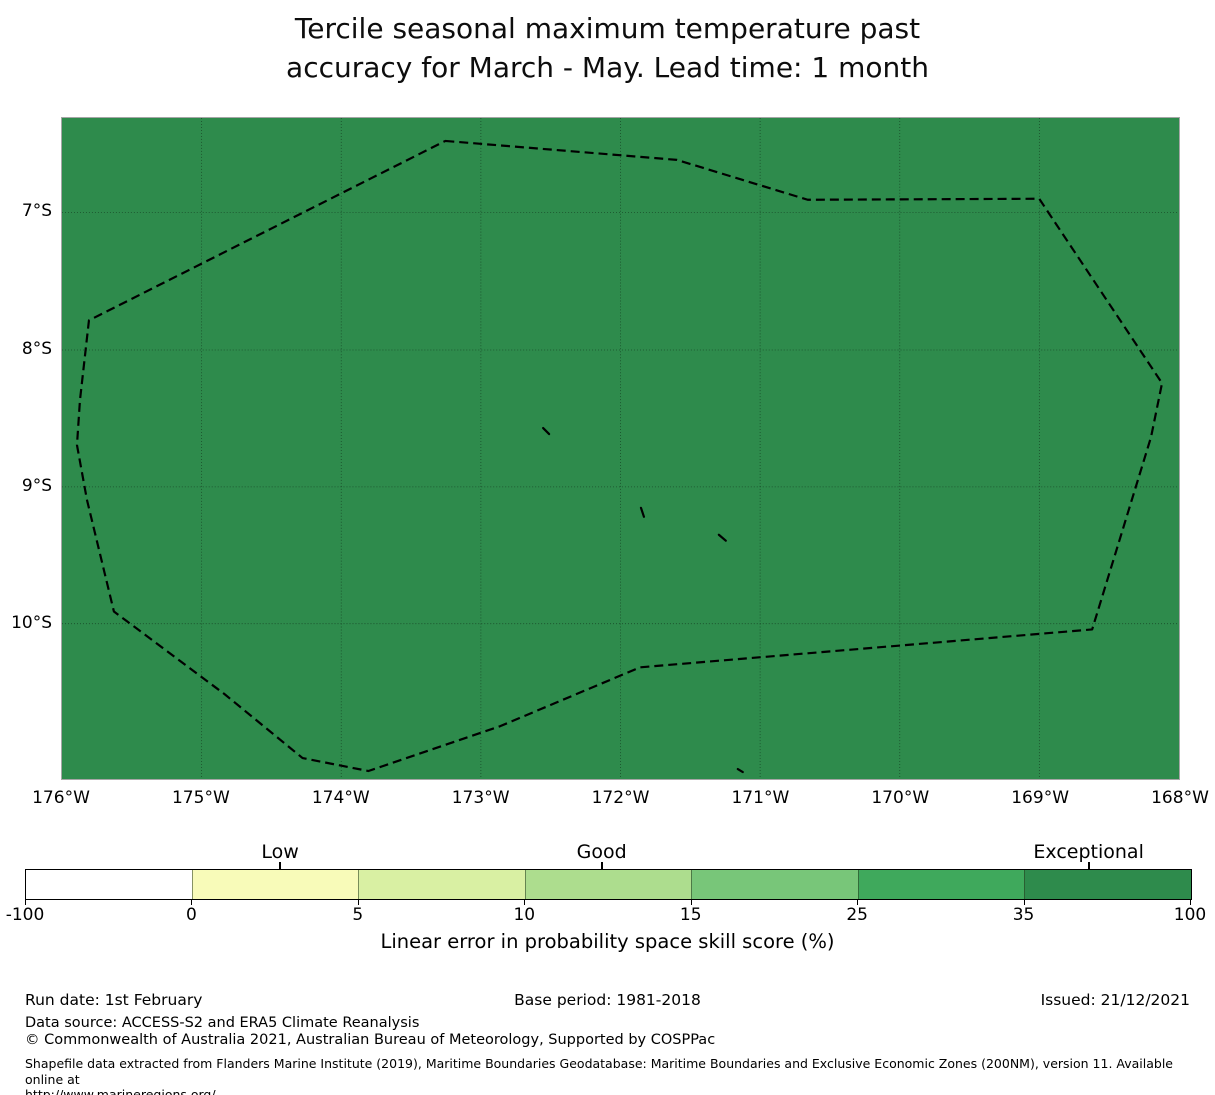  I want to click on colorbar-tick-label: 10, so click(524, 915).